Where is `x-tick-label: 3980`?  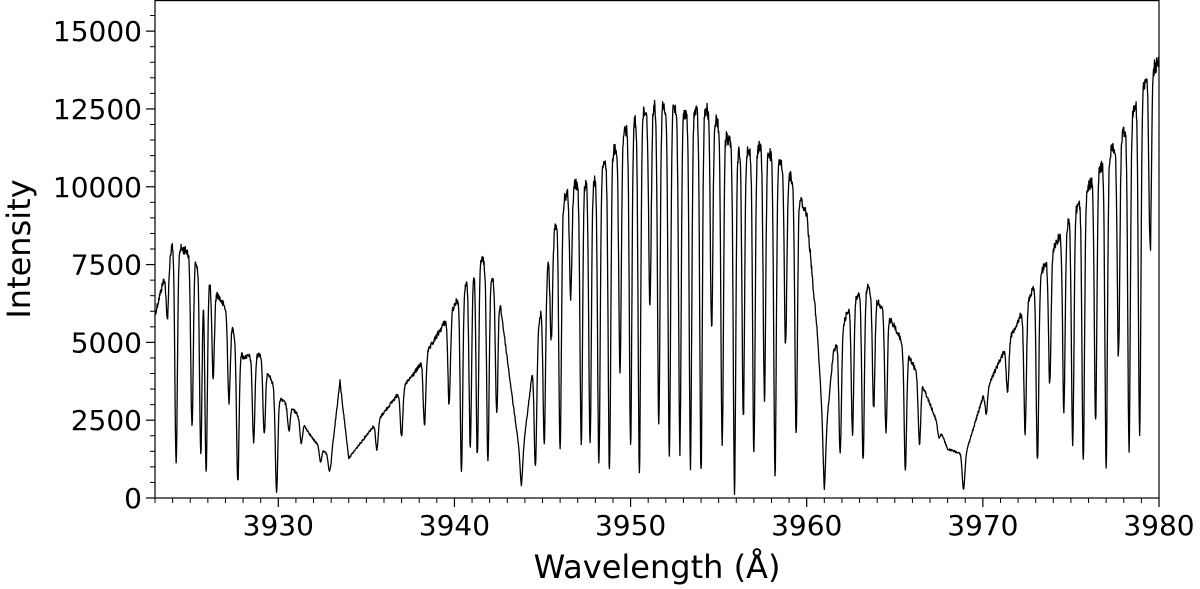
x-tick-label: 3980 is located at coordinates (1158, 525).